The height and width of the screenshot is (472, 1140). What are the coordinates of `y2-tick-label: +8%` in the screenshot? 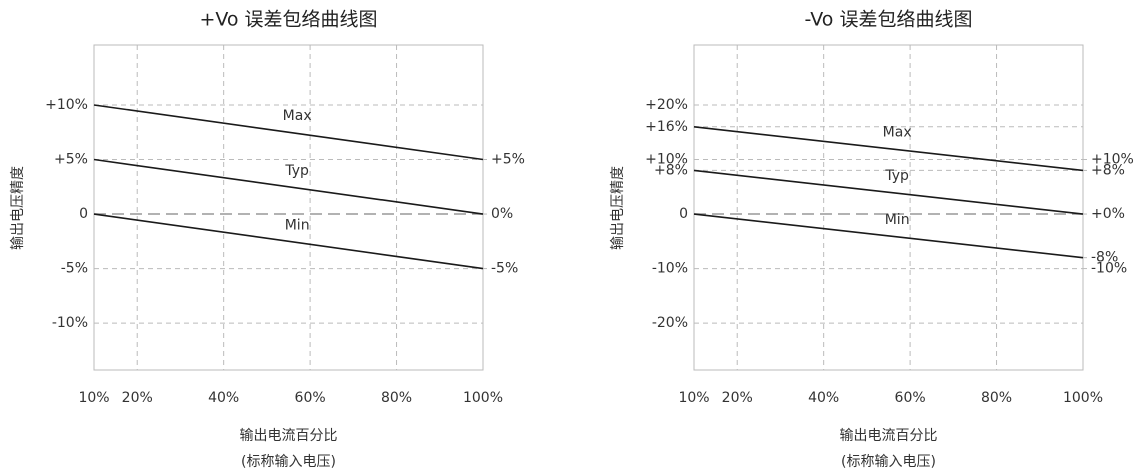 It's located at (1108, 170).